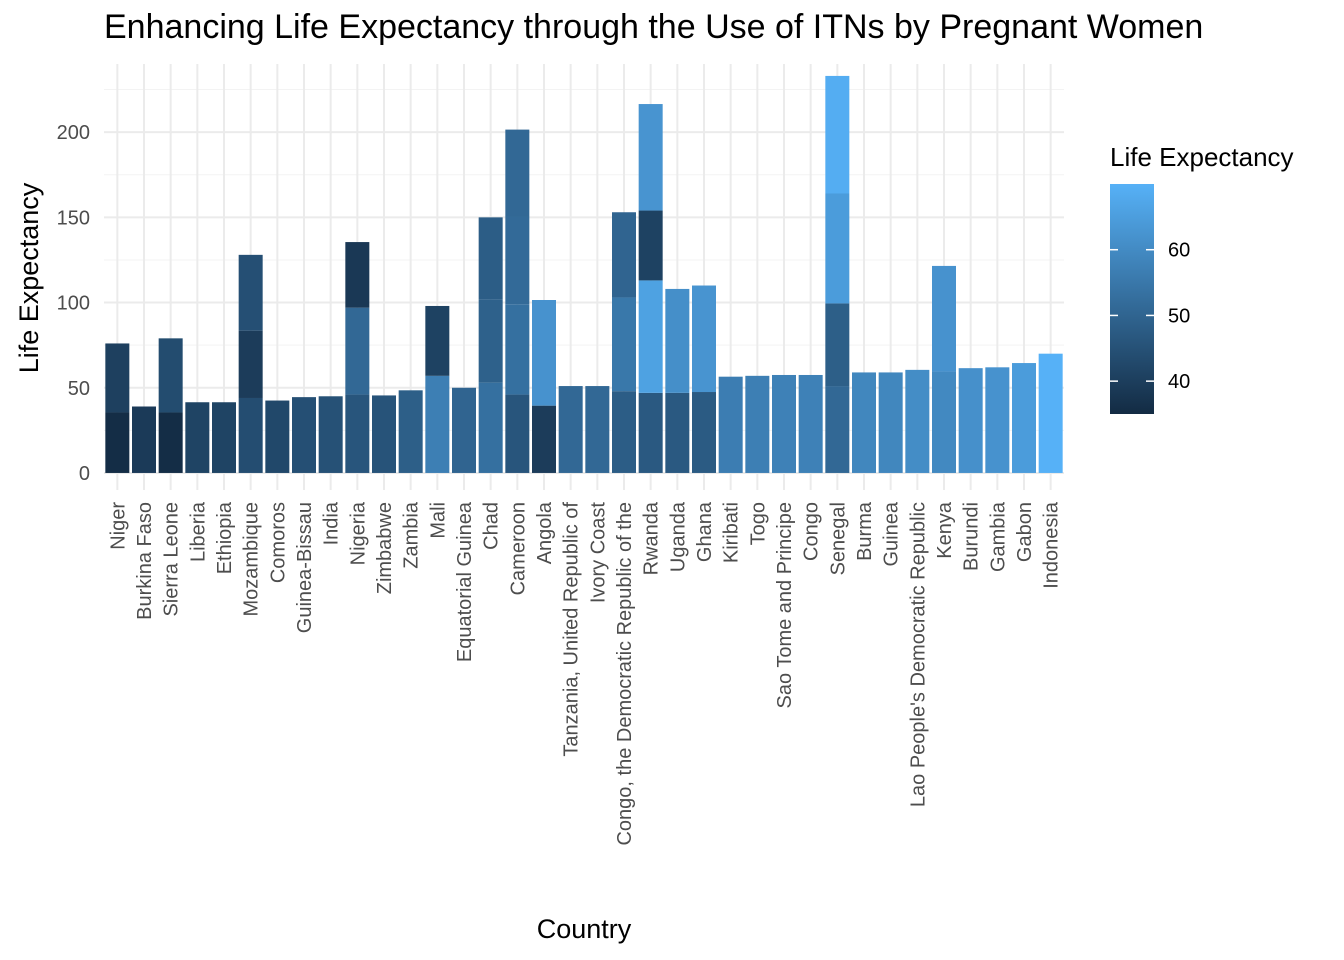  I want to click on legend: Life Expectancy 40 50 60, so click(1202, 278).